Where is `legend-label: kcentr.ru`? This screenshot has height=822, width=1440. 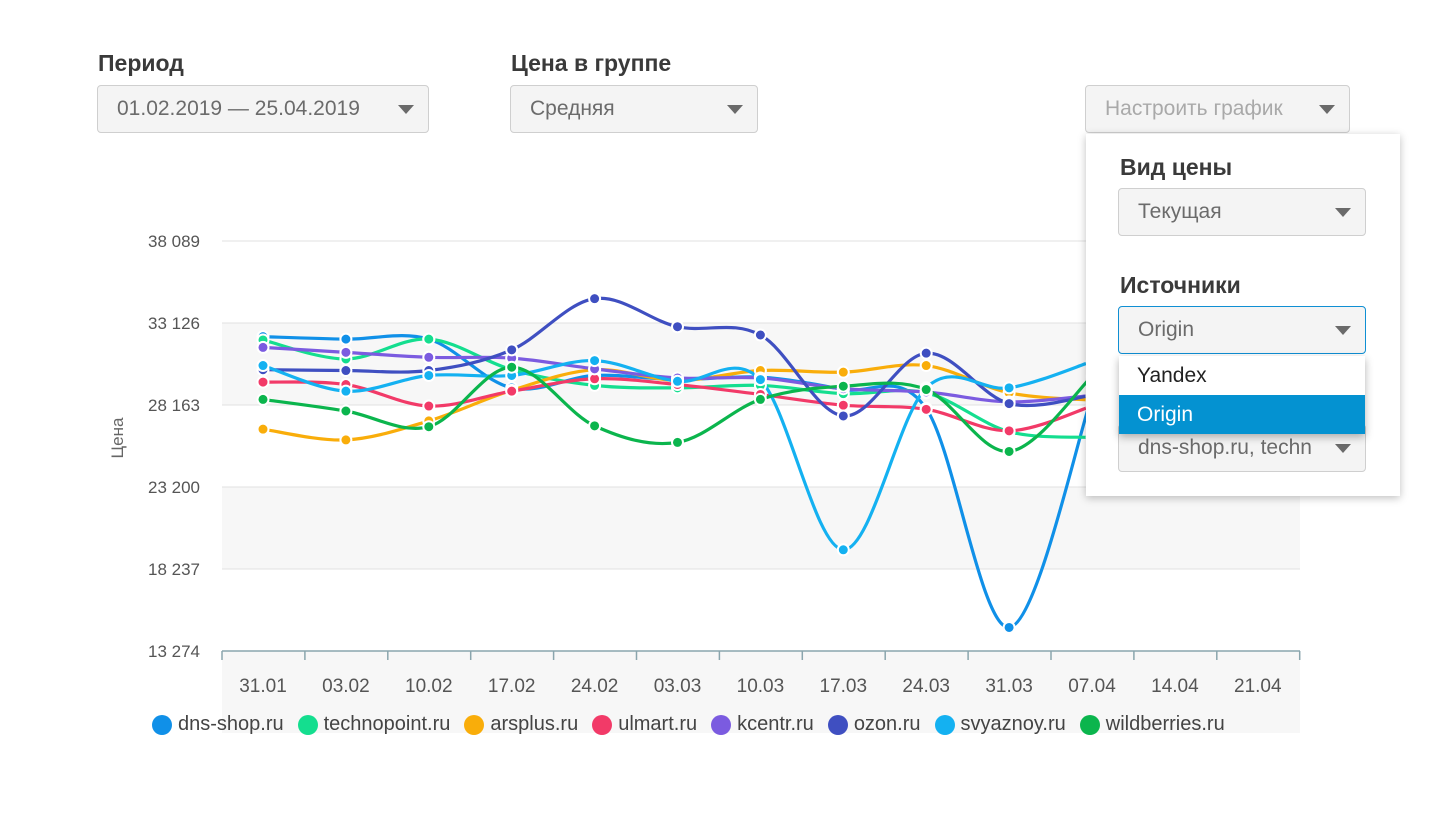 legend-label: kcentr.ru is located at coordinates (775, 724).